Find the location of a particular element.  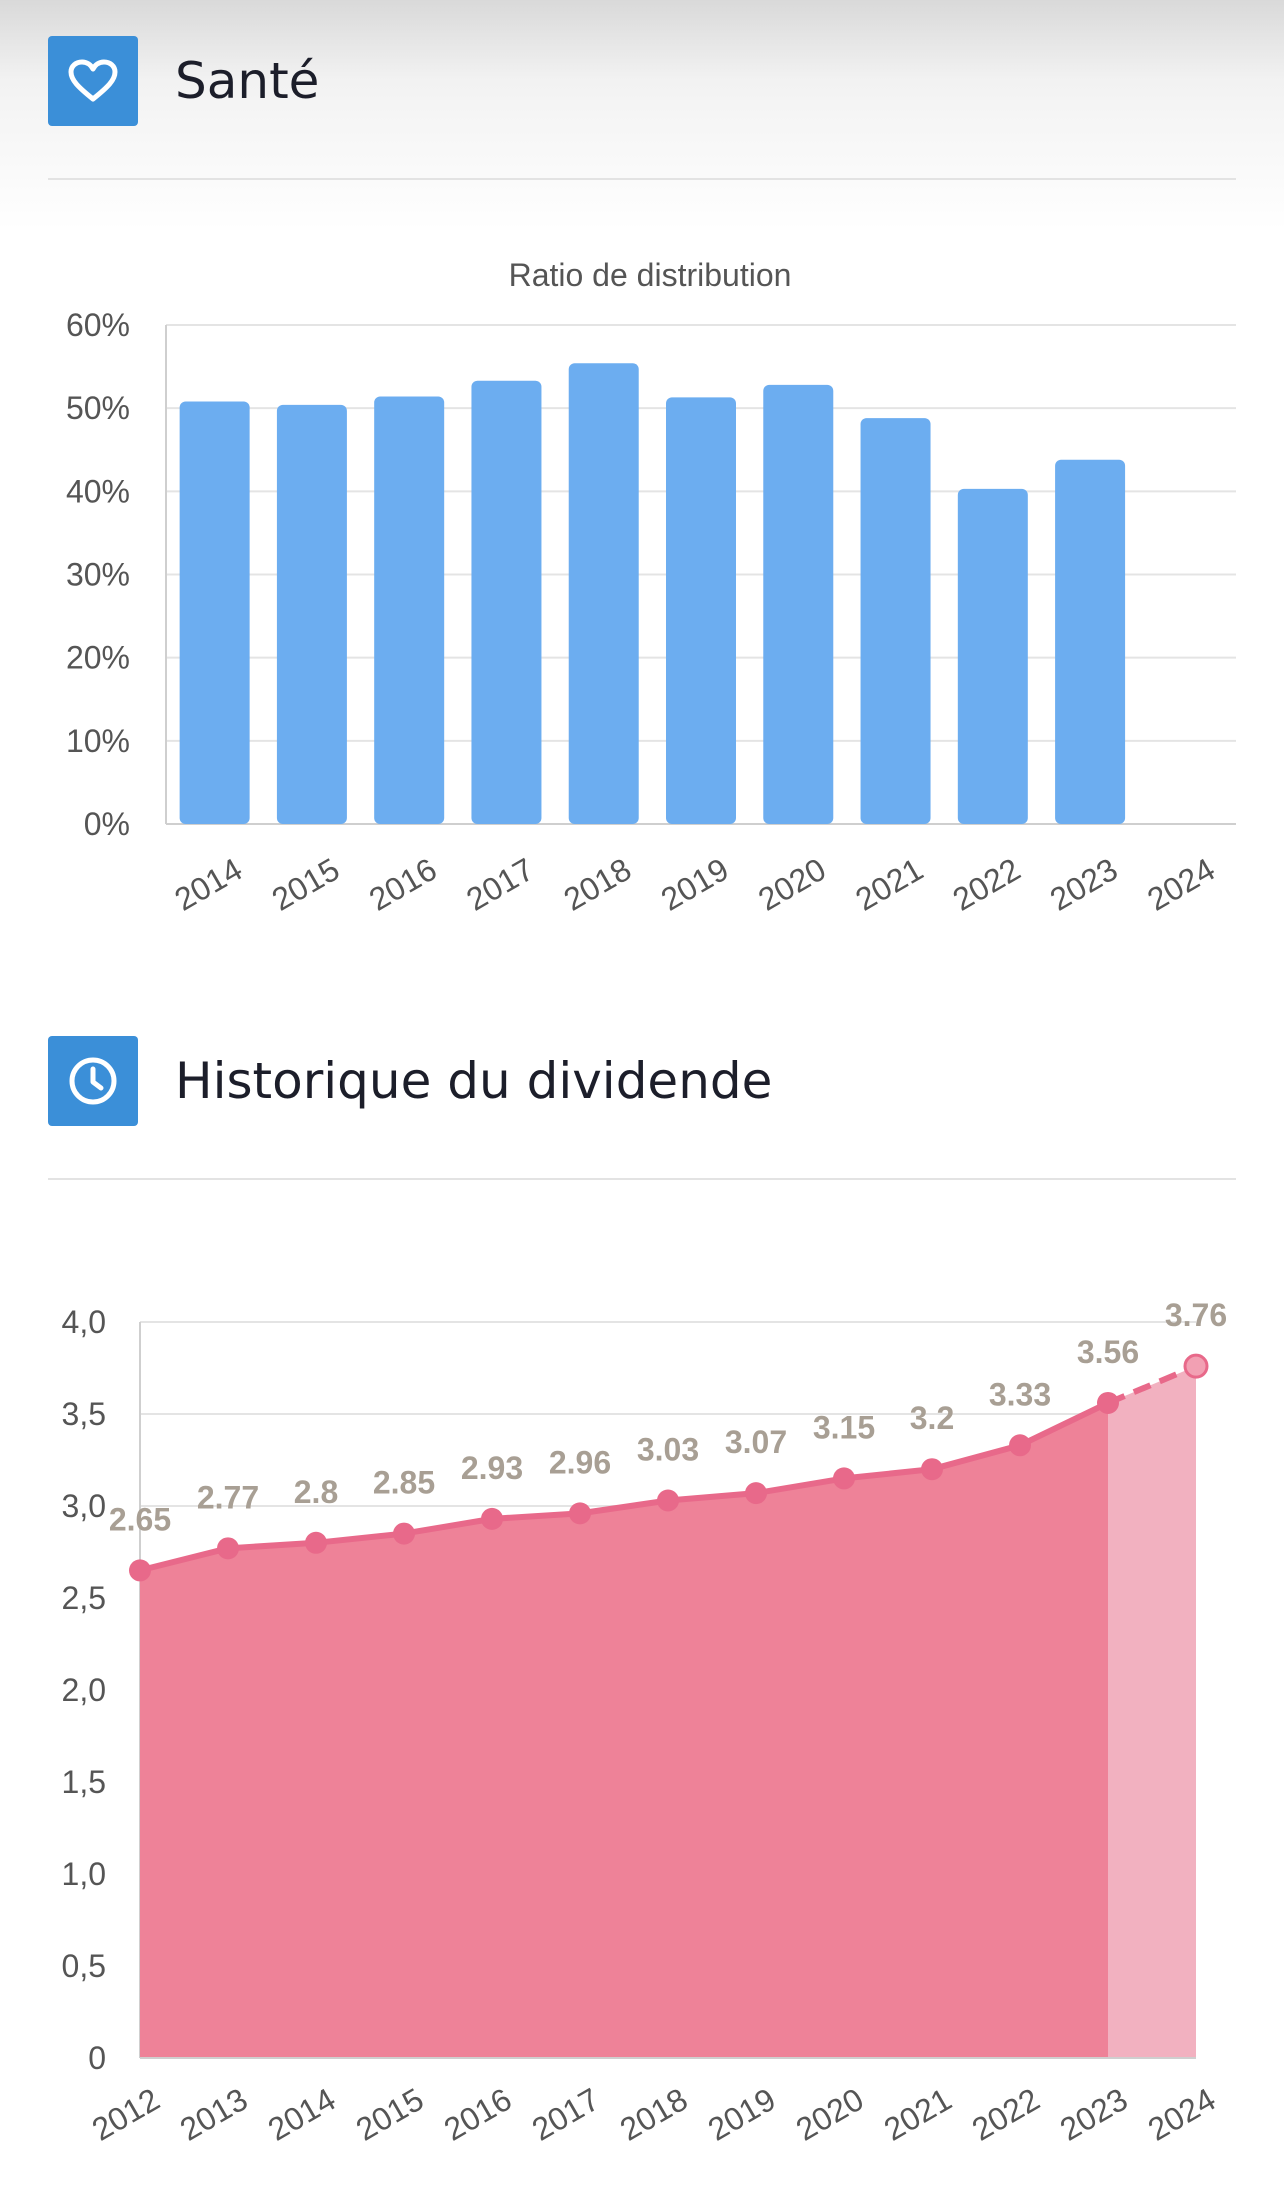

data-label: 3.76 is located at coordinates (1196, 1315).